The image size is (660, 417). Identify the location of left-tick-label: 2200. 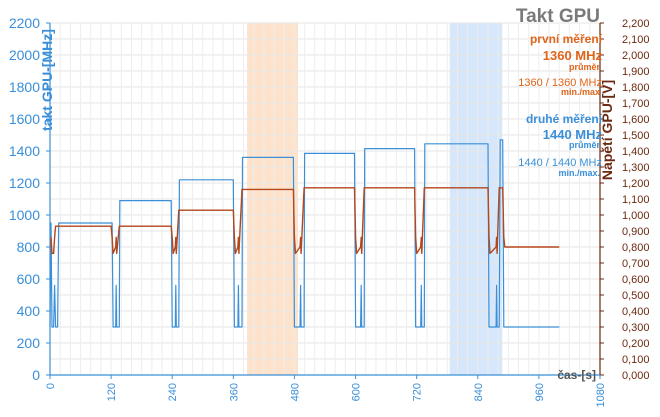
(24, 23).